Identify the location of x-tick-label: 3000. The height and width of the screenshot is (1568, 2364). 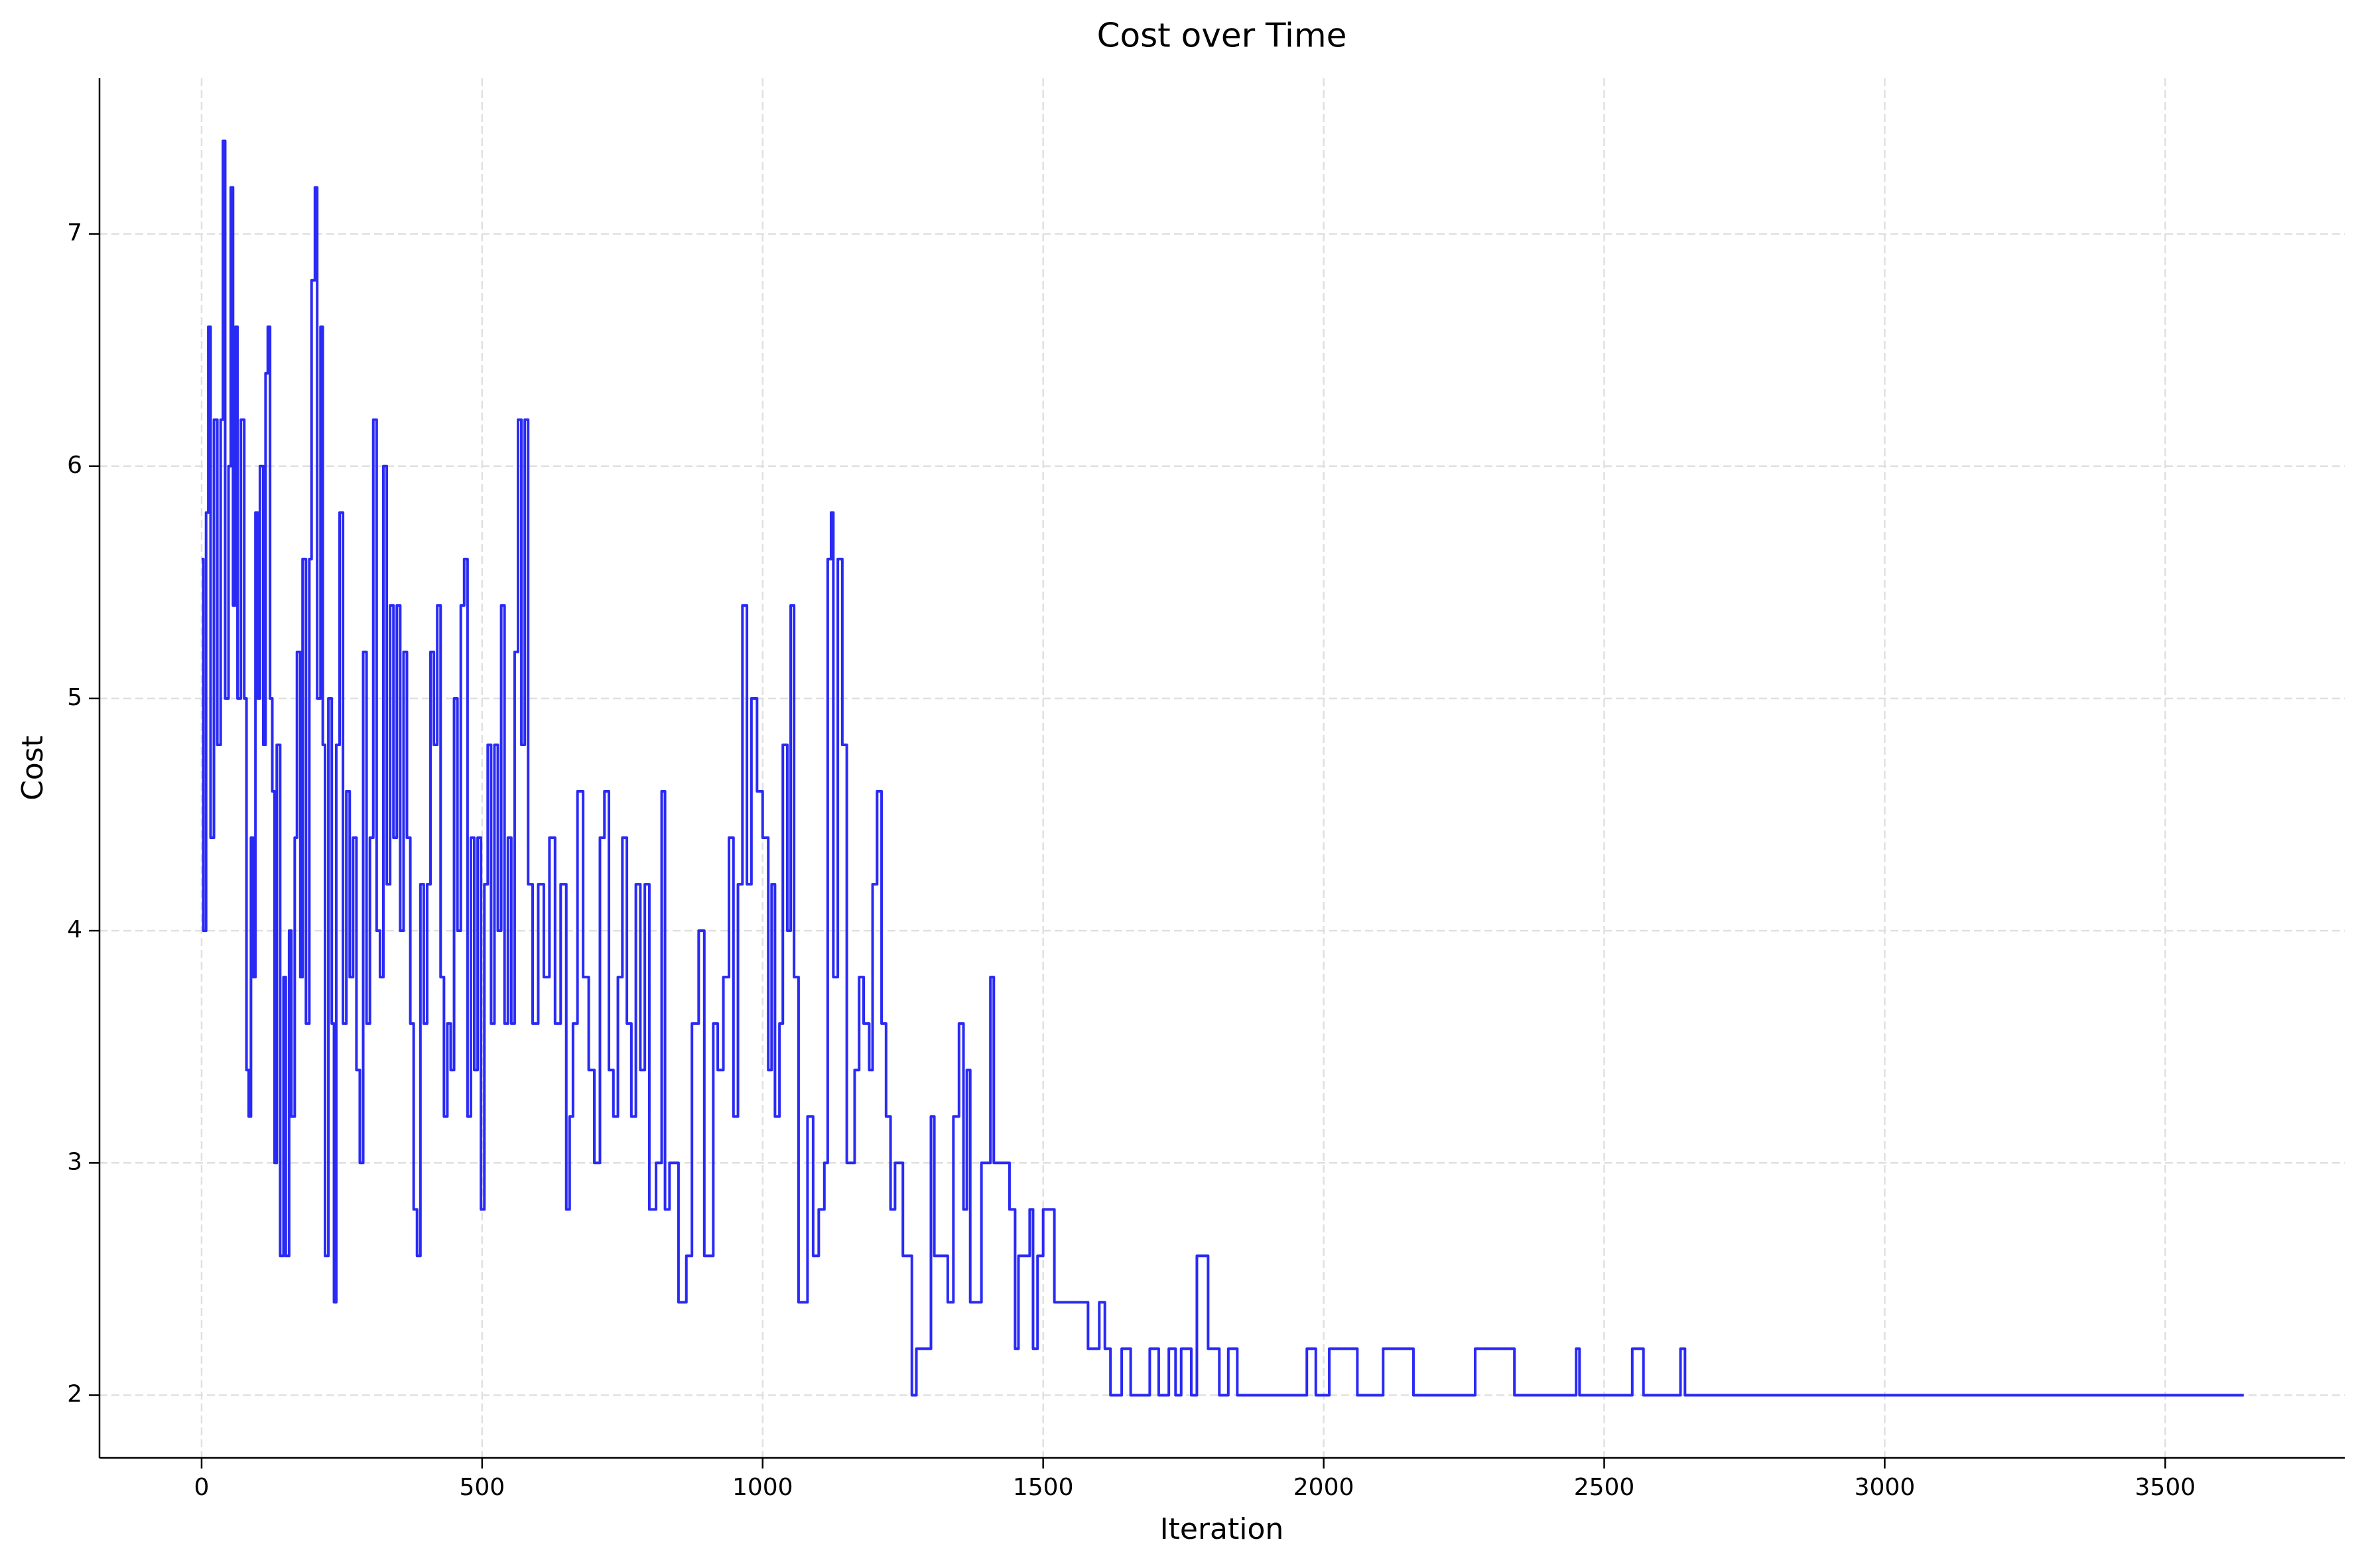
(1885, 1487).